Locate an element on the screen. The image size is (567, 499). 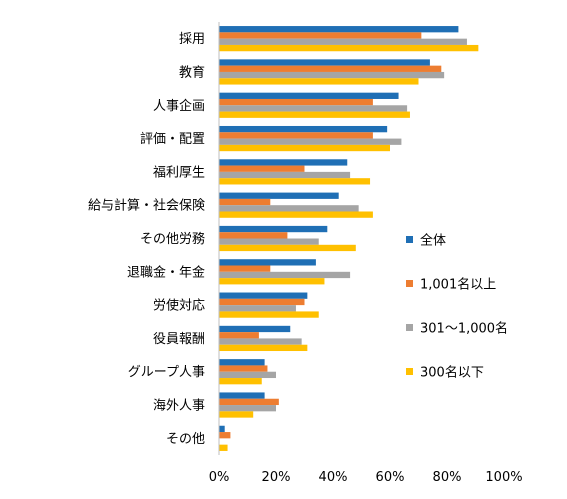
x-tick-label: 20% is located at coordinates (276, 477).